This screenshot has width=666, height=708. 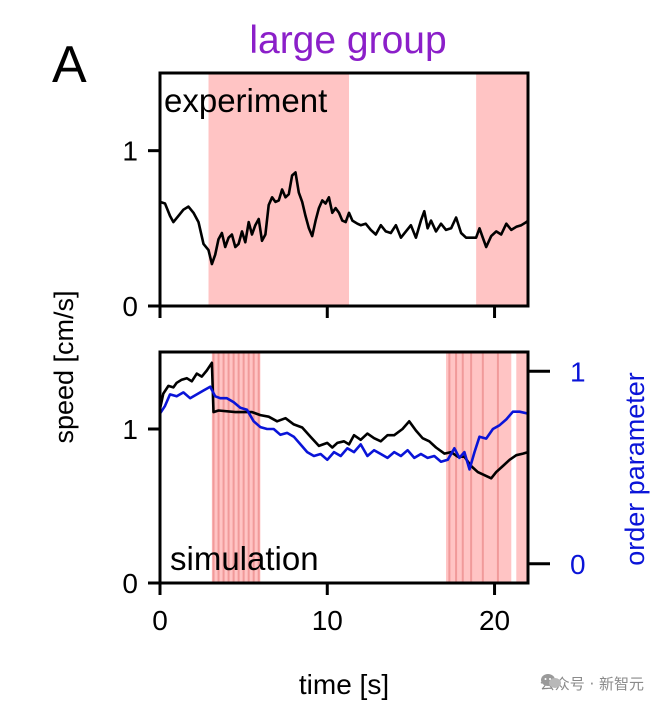 I want to click on simulation-label: simulation, so click(x=244, y=558).